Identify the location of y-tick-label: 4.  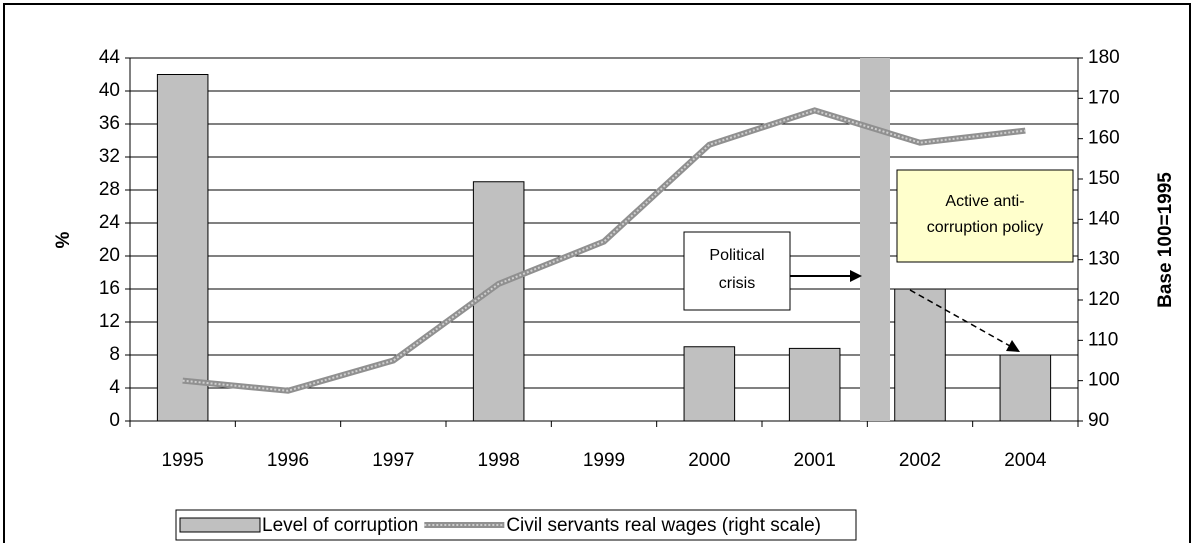
(114, 387).